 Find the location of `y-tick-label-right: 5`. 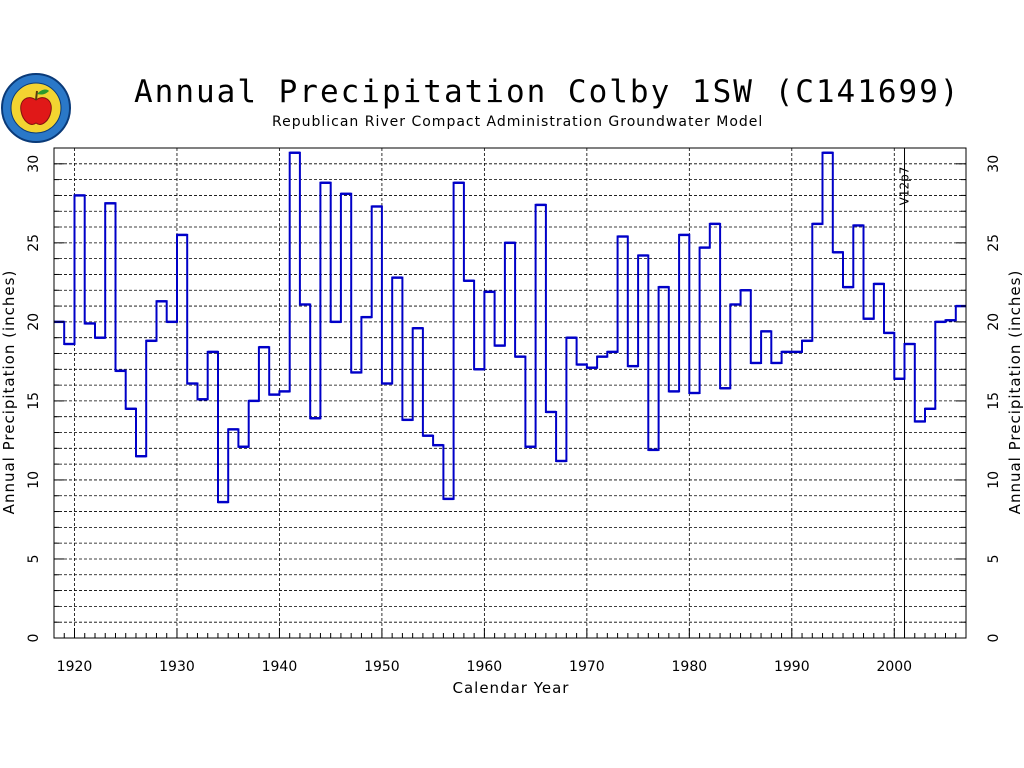

y-tick-label-right: 5 is located at coordinates (994, 559).